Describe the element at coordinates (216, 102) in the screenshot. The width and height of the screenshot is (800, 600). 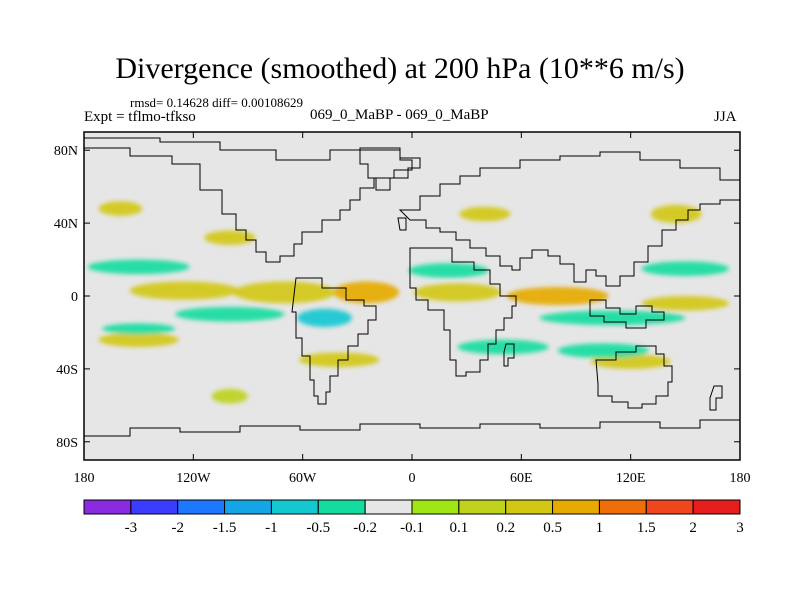
I see `stats-line: rmsd= 0.14628 diff= 0.00108629` at that location.